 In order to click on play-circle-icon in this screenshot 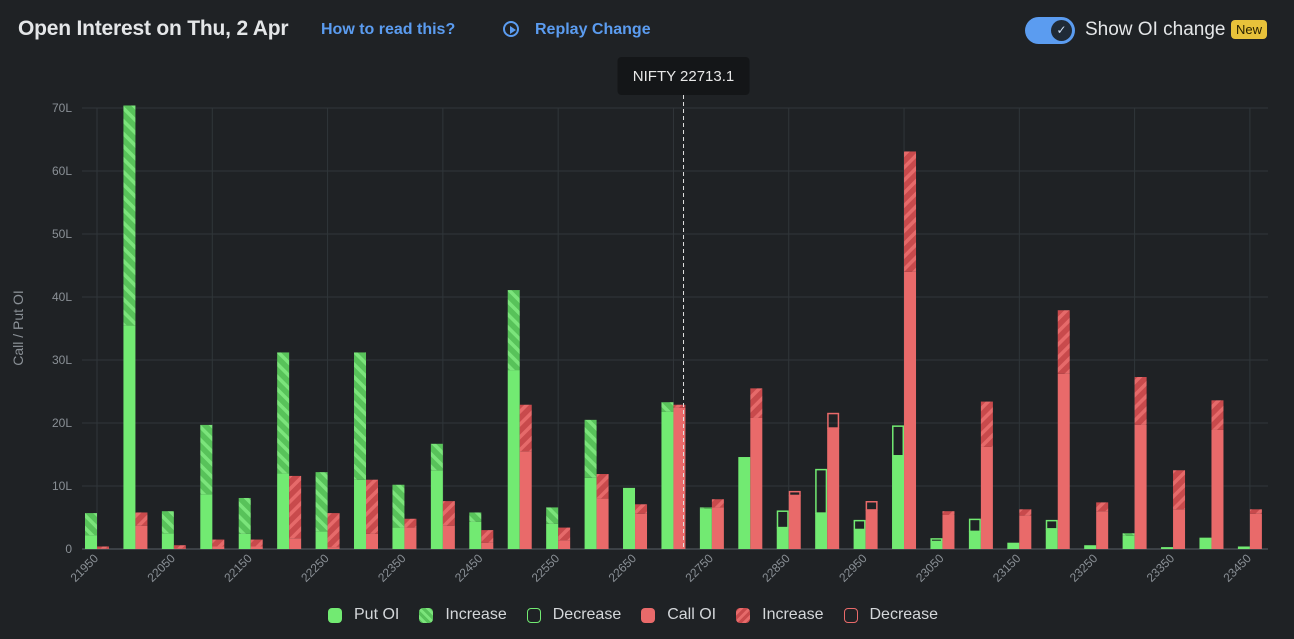, I will do `click(511, 29)`.